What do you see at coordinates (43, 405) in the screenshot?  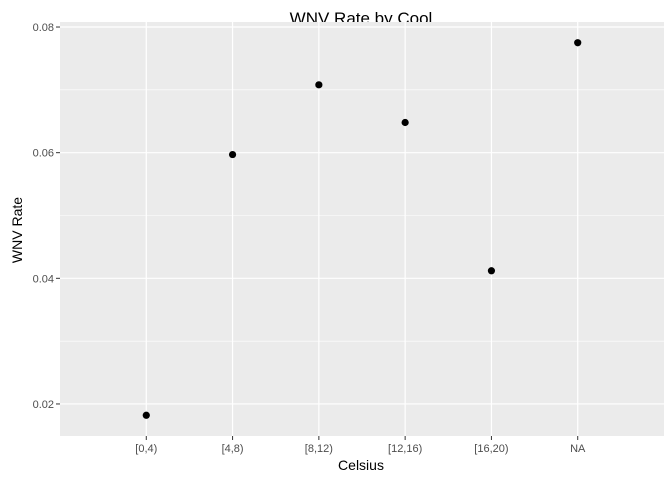 I see `y-tick-label: 0.02` at bounding box center [43, 405].